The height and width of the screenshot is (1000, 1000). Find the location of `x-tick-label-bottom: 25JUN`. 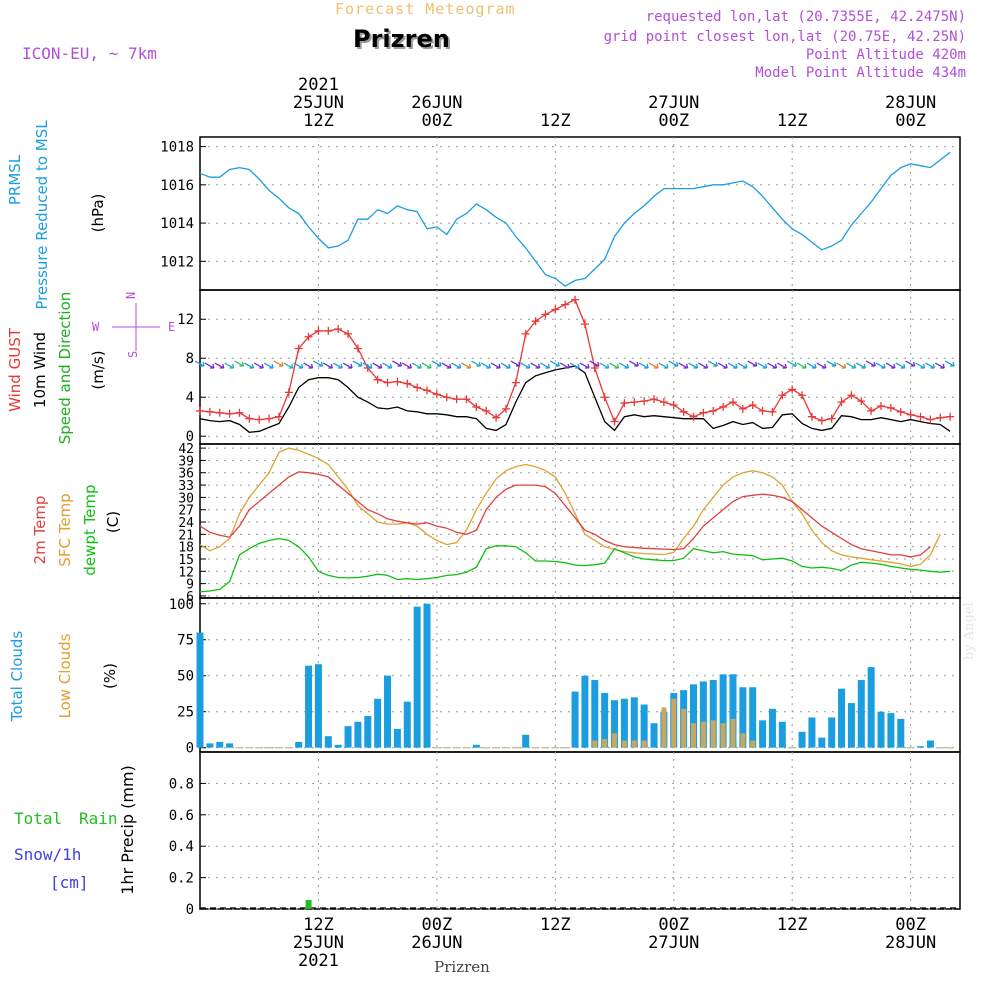

x-tick-label-bottom: 25JUN is located at coordinates (318, 943).